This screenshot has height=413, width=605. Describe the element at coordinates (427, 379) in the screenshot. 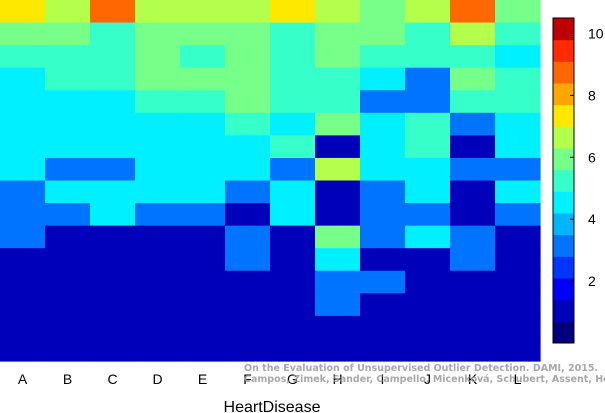

I see `x-tick-label: J` at that location.